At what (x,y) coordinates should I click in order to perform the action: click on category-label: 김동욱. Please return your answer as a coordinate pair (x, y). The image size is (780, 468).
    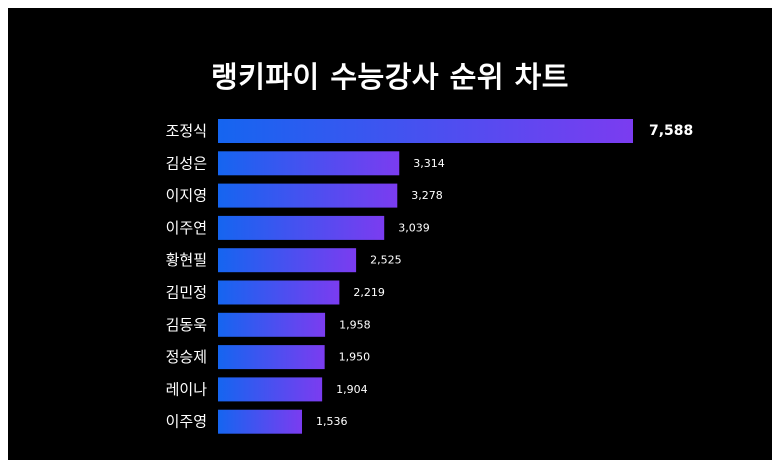
    Looking at the image, I should click on (186, 325).